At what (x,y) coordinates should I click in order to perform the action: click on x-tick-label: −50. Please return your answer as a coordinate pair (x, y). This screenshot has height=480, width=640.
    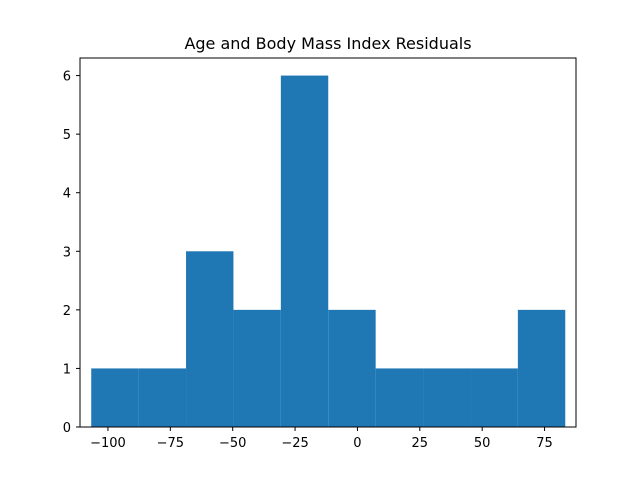
    Looking at the image, I should click on (232, 443).